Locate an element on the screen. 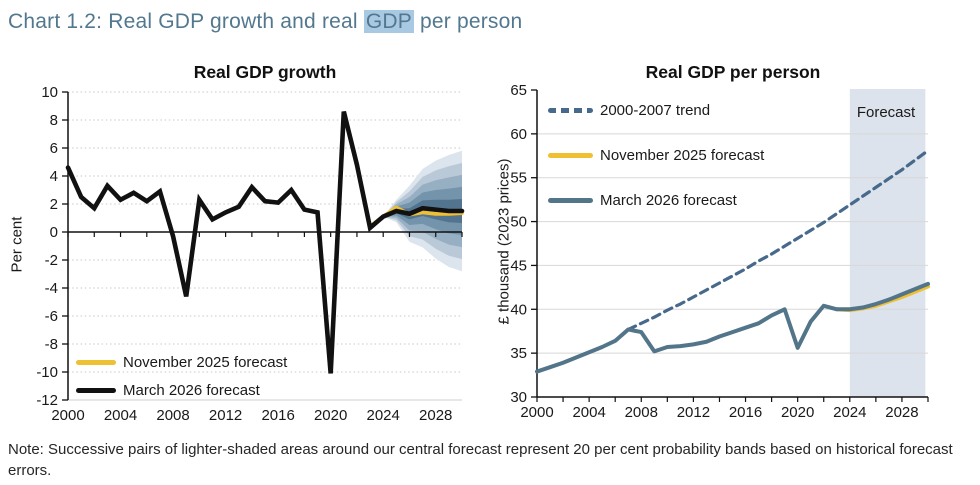 The image size is (980, 485). svg-text: -10 is located at coordinates (47, 372).